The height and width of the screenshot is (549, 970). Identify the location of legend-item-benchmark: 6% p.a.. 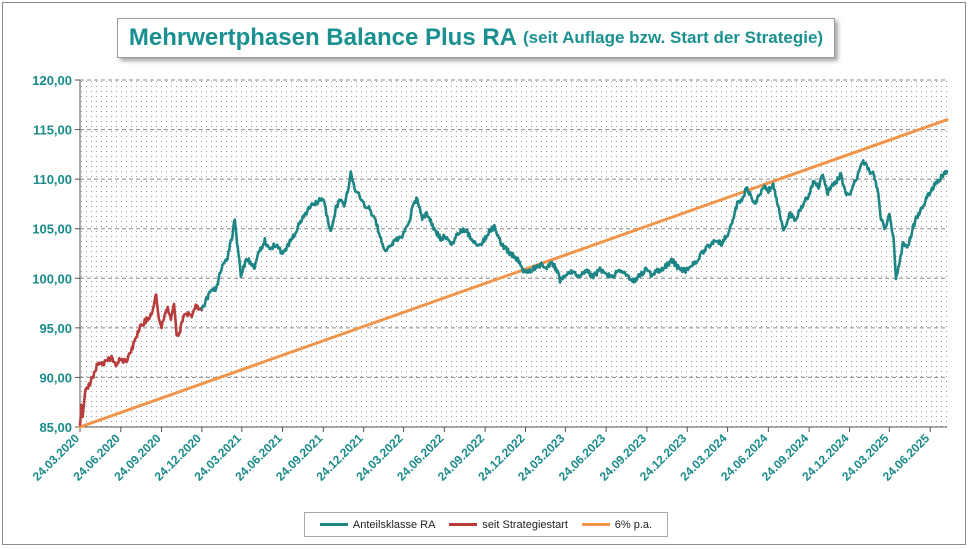
(617, 524).